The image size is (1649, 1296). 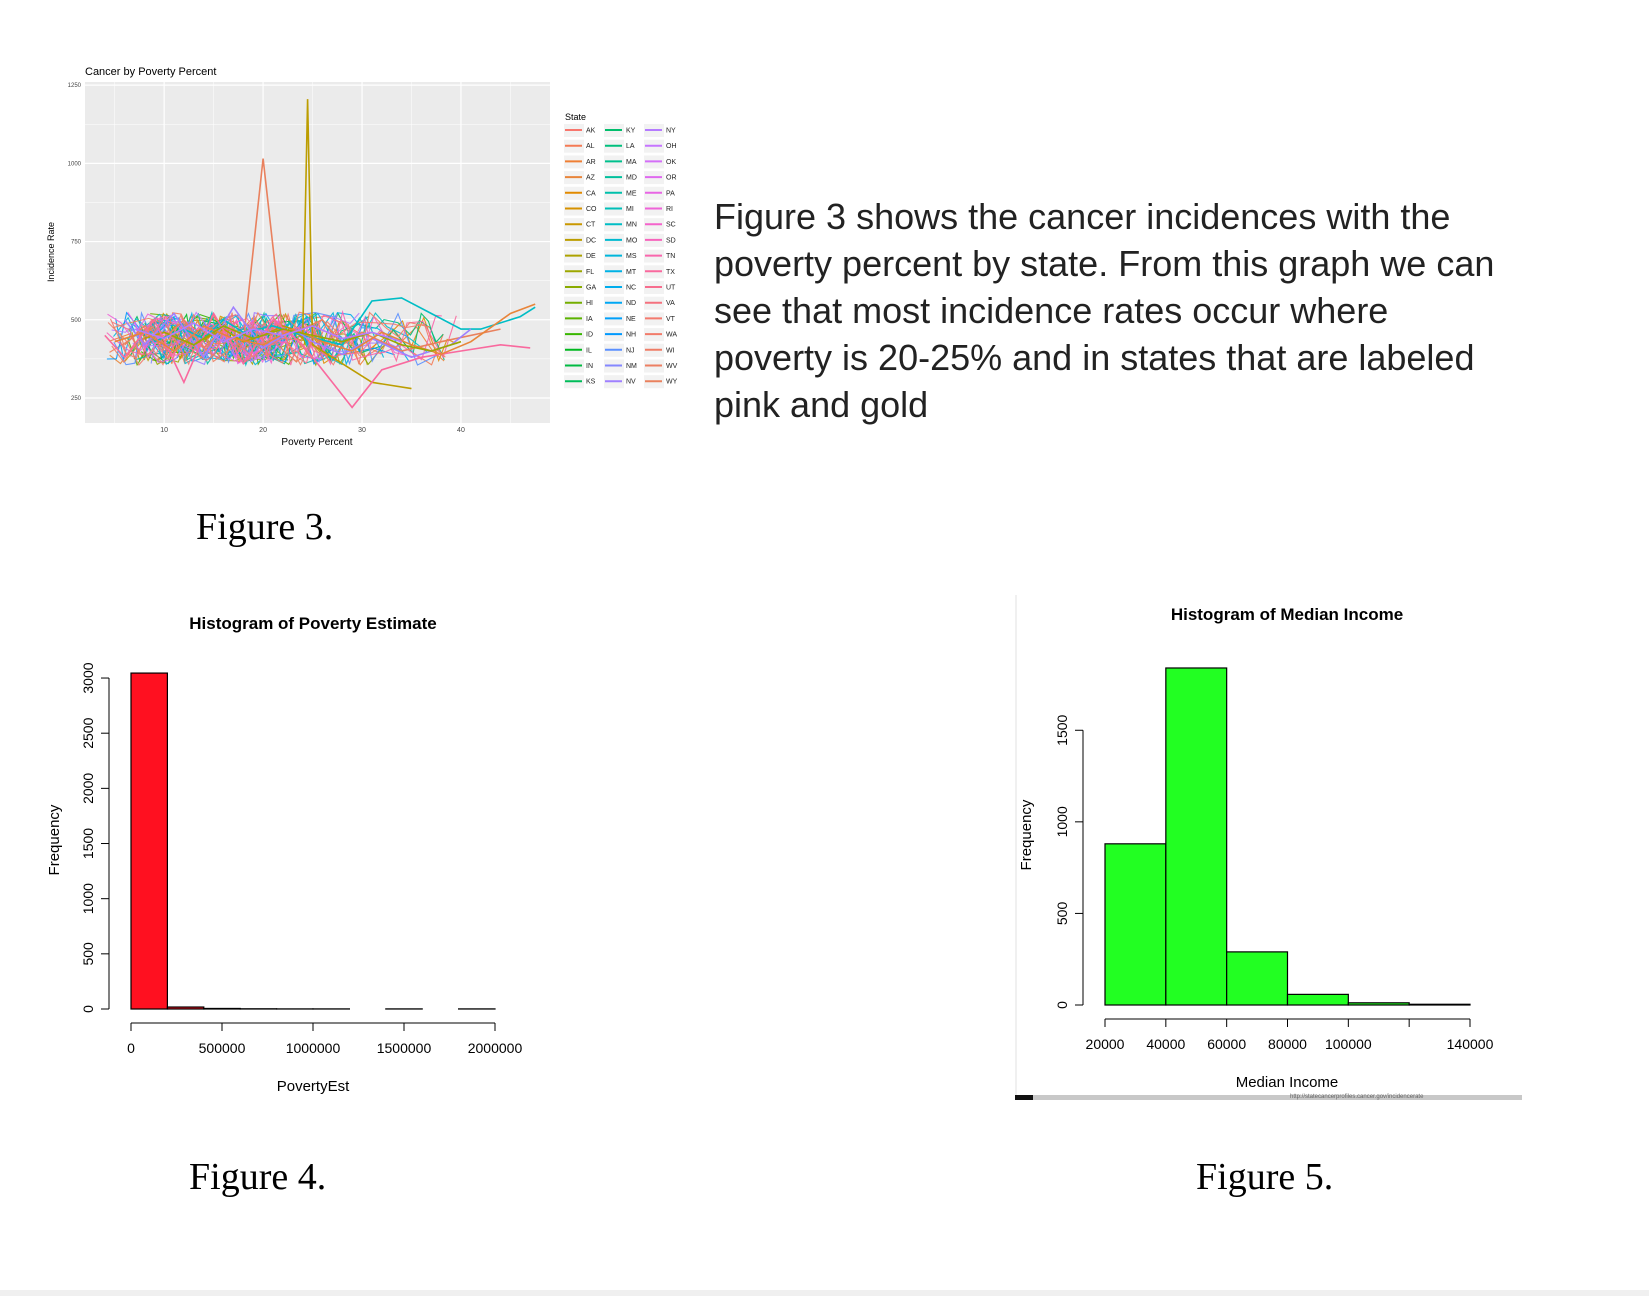 What do you see at coordinates (1265, 1177) in the screenshot?
I see `fig5-caption: Figure 5.` at bounding box center [1265, 1177].